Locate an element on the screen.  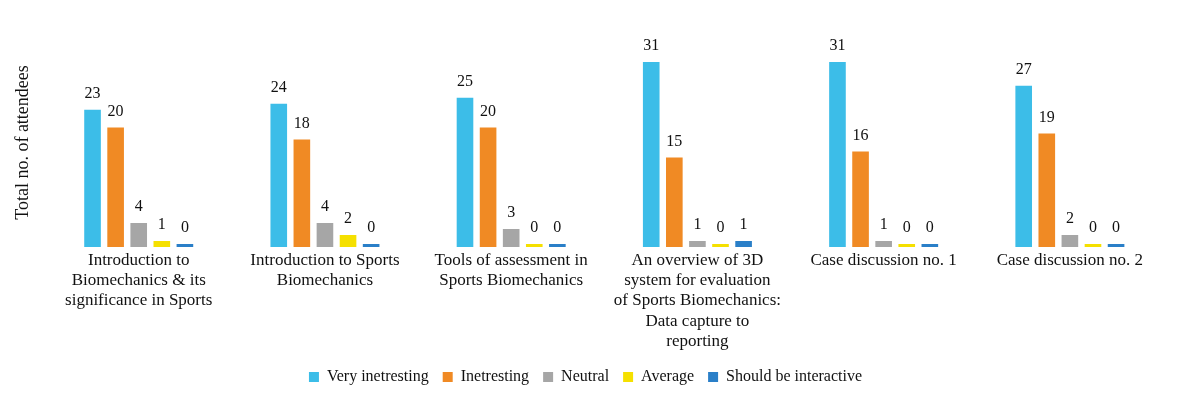
data-label: 16 is located at coordinates (860, 134).